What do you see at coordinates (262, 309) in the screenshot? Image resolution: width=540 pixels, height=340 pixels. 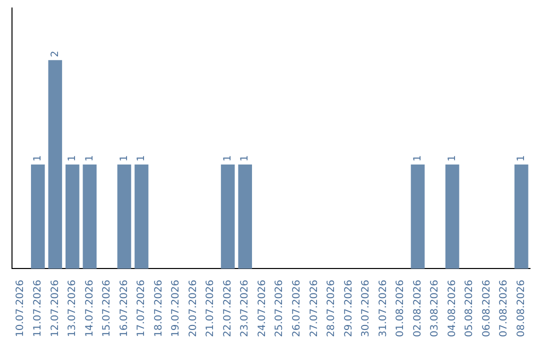 I see `x-tick-label: 24.07.2026` at bounding box center [262, 309].